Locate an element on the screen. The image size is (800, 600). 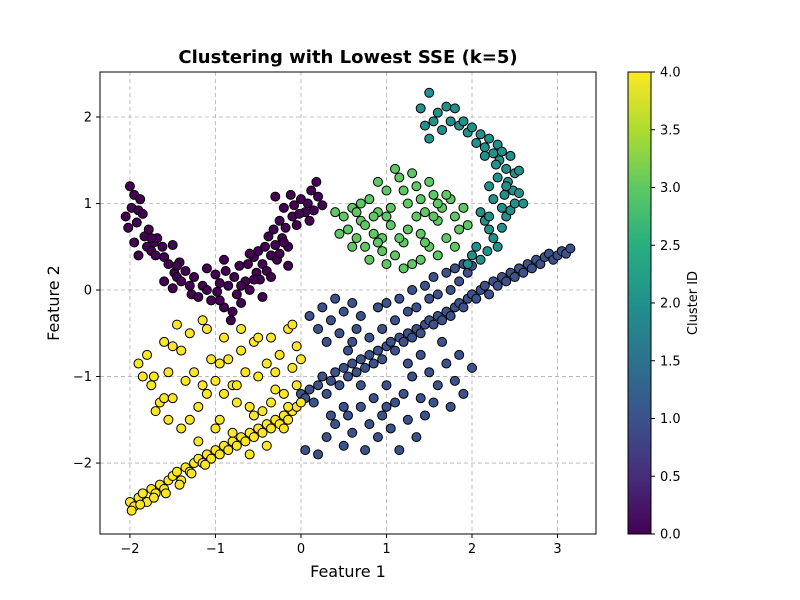
y-tick-label: 2 is located at coordinates (88, 117).